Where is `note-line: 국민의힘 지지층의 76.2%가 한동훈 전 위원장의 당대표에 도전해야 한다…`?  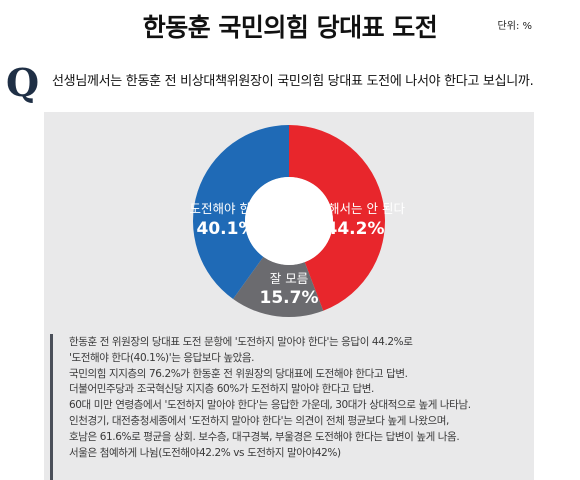
note-line: 국민의힘 지지층의 76.2%가 한동훈 전 위원장의 당대표에 도전해야 한다… is located at coordinates (238, 373).